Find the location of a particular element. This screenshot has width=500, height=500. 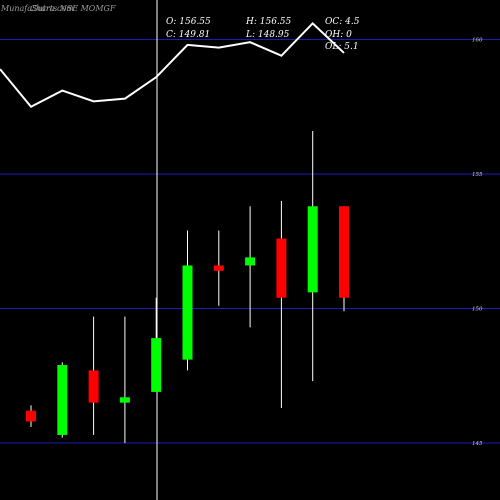

oh-value: OH: 0 is located at coordinates (338, 35).